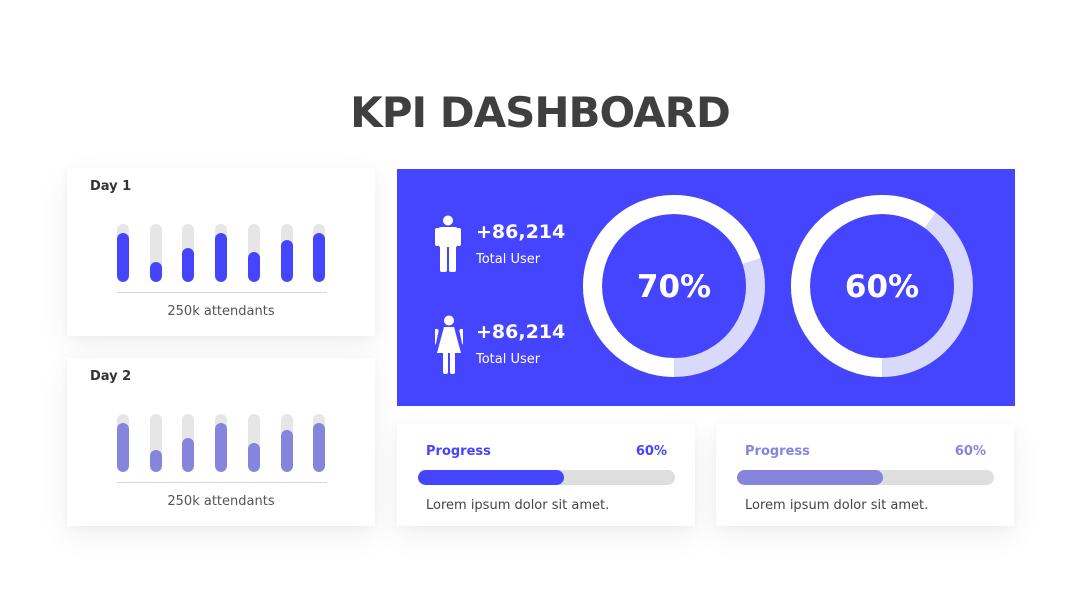 This screenshot has width=1080, height=608. Describe the element at coordinates (837, 505) in the screenshot. I see `progress-2-description: Lorem ipsum dolor sit amet.` at that location.